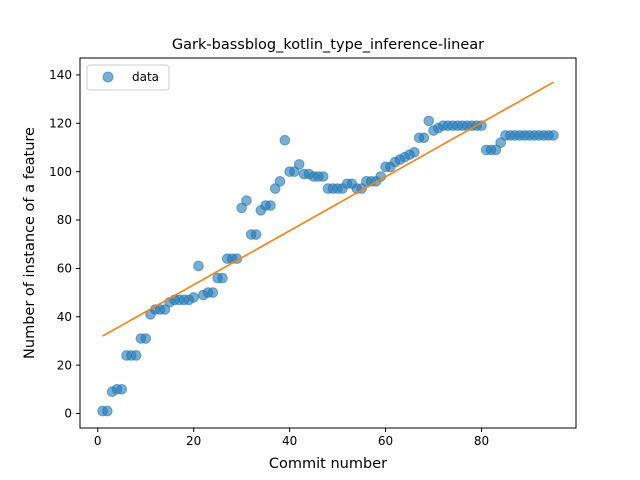  I want to click on x-tick-label: 80, so click(481, 441).